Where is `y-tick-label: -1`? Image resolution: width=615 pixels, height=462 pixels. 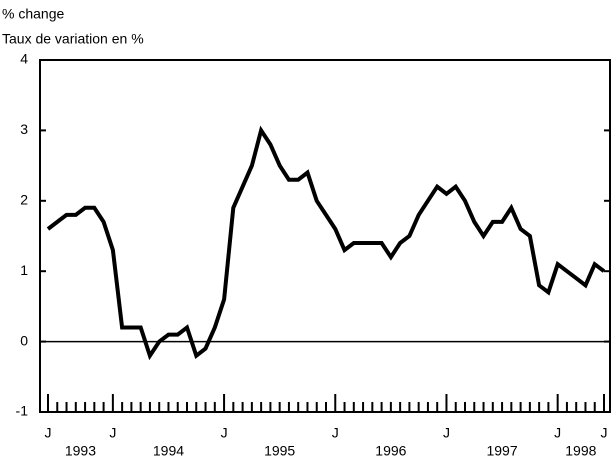
y-tick-label: -1 is located at coordinates (22, 411).